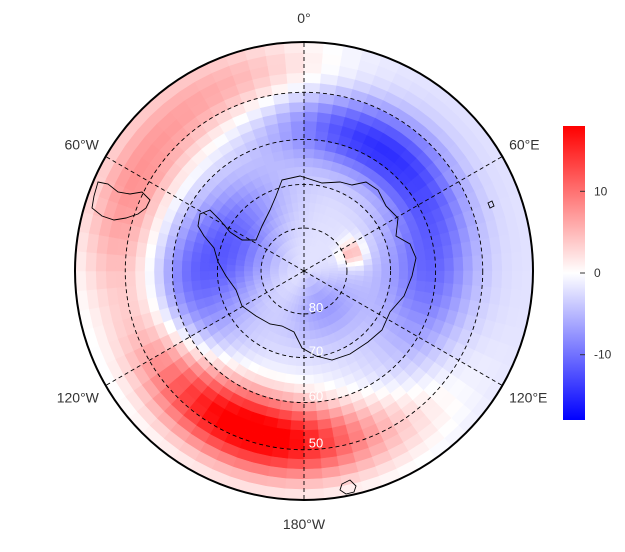  I want to click on longitude-label: 120°E, so click(528, 398).